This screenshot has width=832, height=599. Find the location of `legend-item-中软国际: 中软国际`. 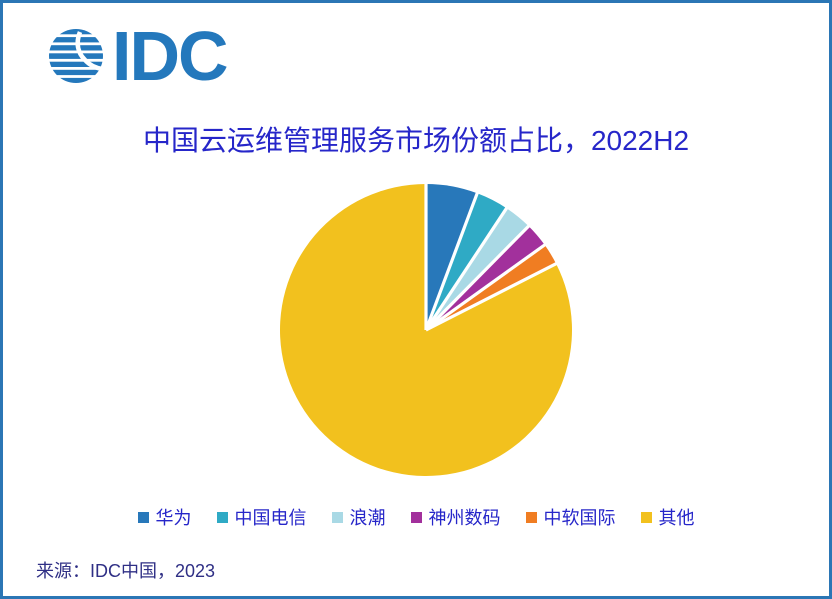

legend-item-中软国际: 中软国际 is located at coordinates (570, 517).